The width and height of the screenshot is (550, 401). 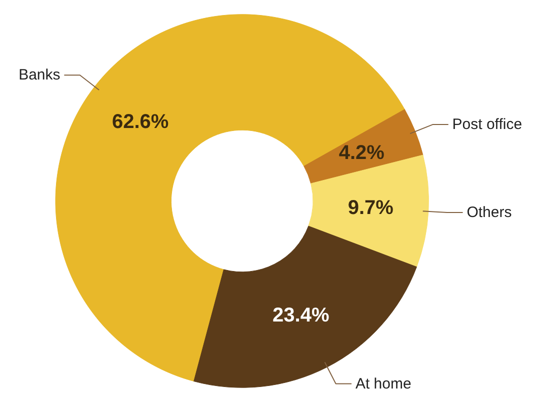 I want to click on slice-label: Post office, so click(x=487, y=125).